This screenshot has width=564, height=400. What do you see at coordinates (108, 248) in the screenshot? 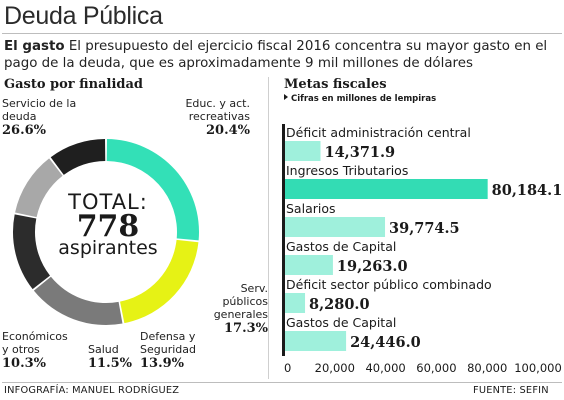
I see `total-unit: aspirantes` at bounding box center [108, 248].